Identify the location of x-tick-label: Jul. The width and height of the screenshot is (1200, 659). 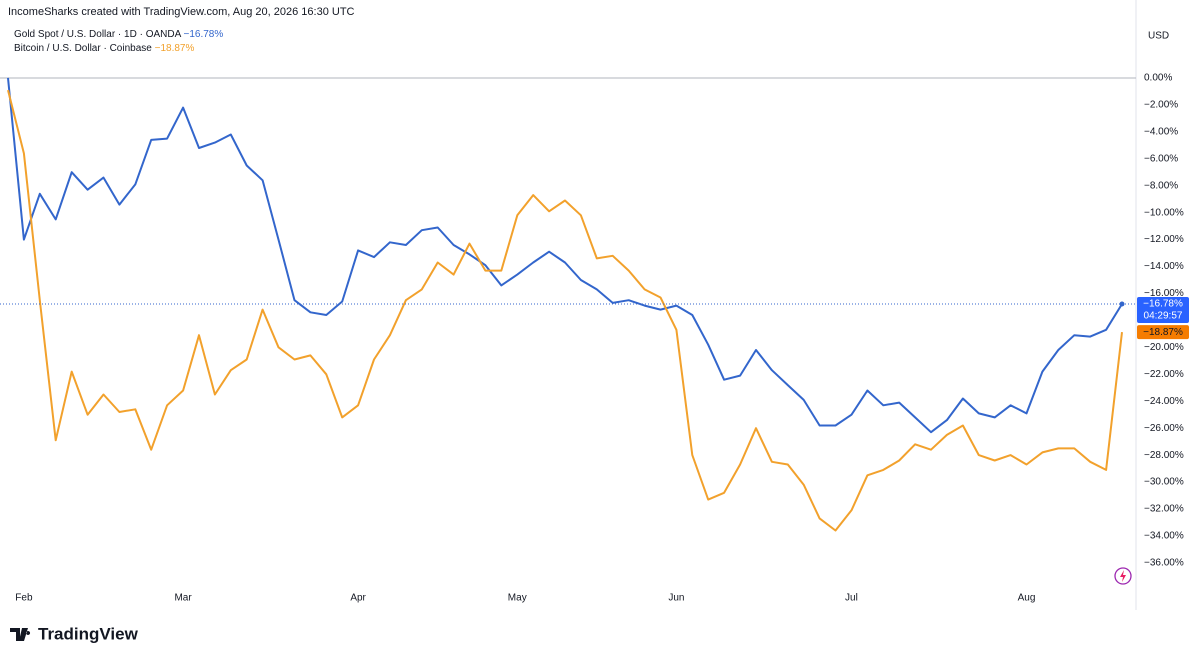
(851, 598).